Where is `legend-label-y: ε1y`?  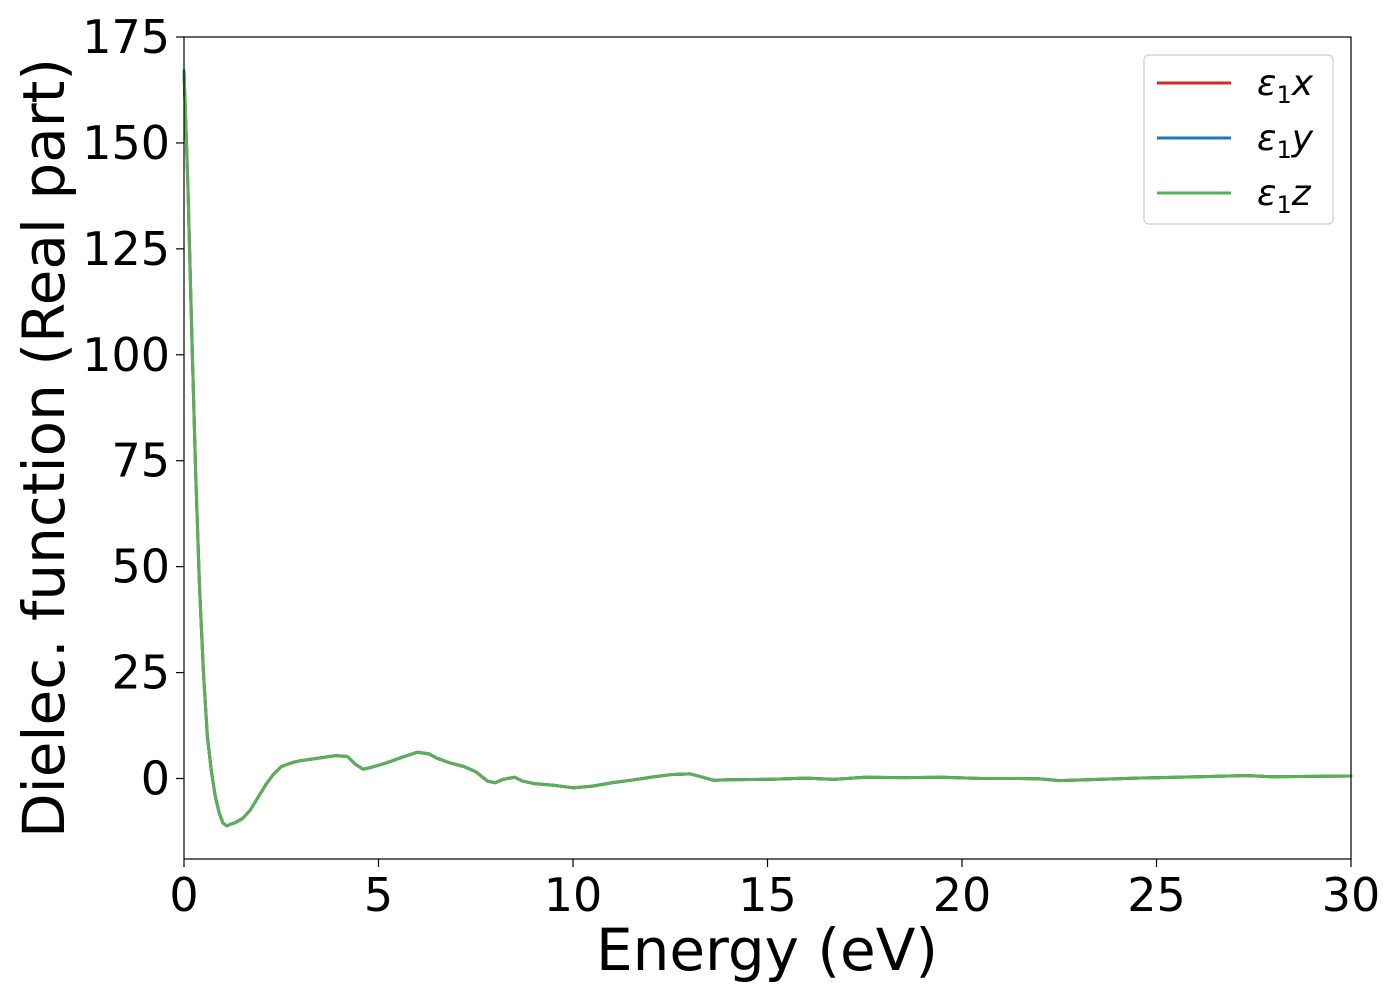
legend-label-y: ε1y is located at coordinates (1285, 141).